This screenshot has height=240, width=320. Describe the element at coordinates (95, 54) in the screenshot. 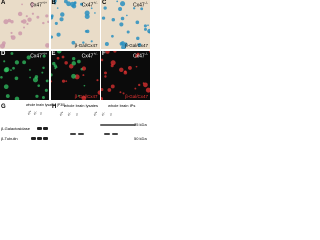

I see `genotype: +/-` at that location.